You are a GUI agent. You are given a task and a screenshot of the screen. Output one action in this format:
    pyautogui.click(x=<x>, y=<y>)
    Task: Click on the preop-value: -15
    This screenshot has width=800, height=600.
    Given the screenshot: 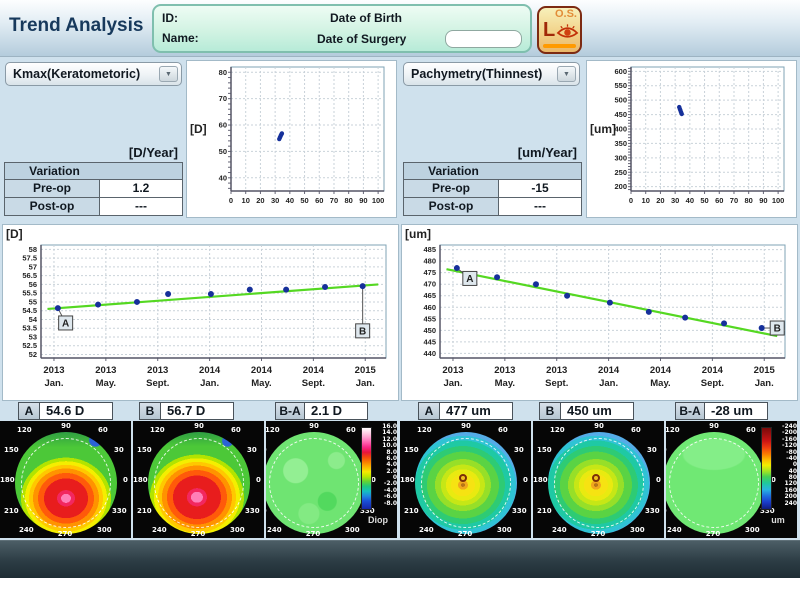 What is the action you would take?
    pyautogui.click(x=540, y=189)
    